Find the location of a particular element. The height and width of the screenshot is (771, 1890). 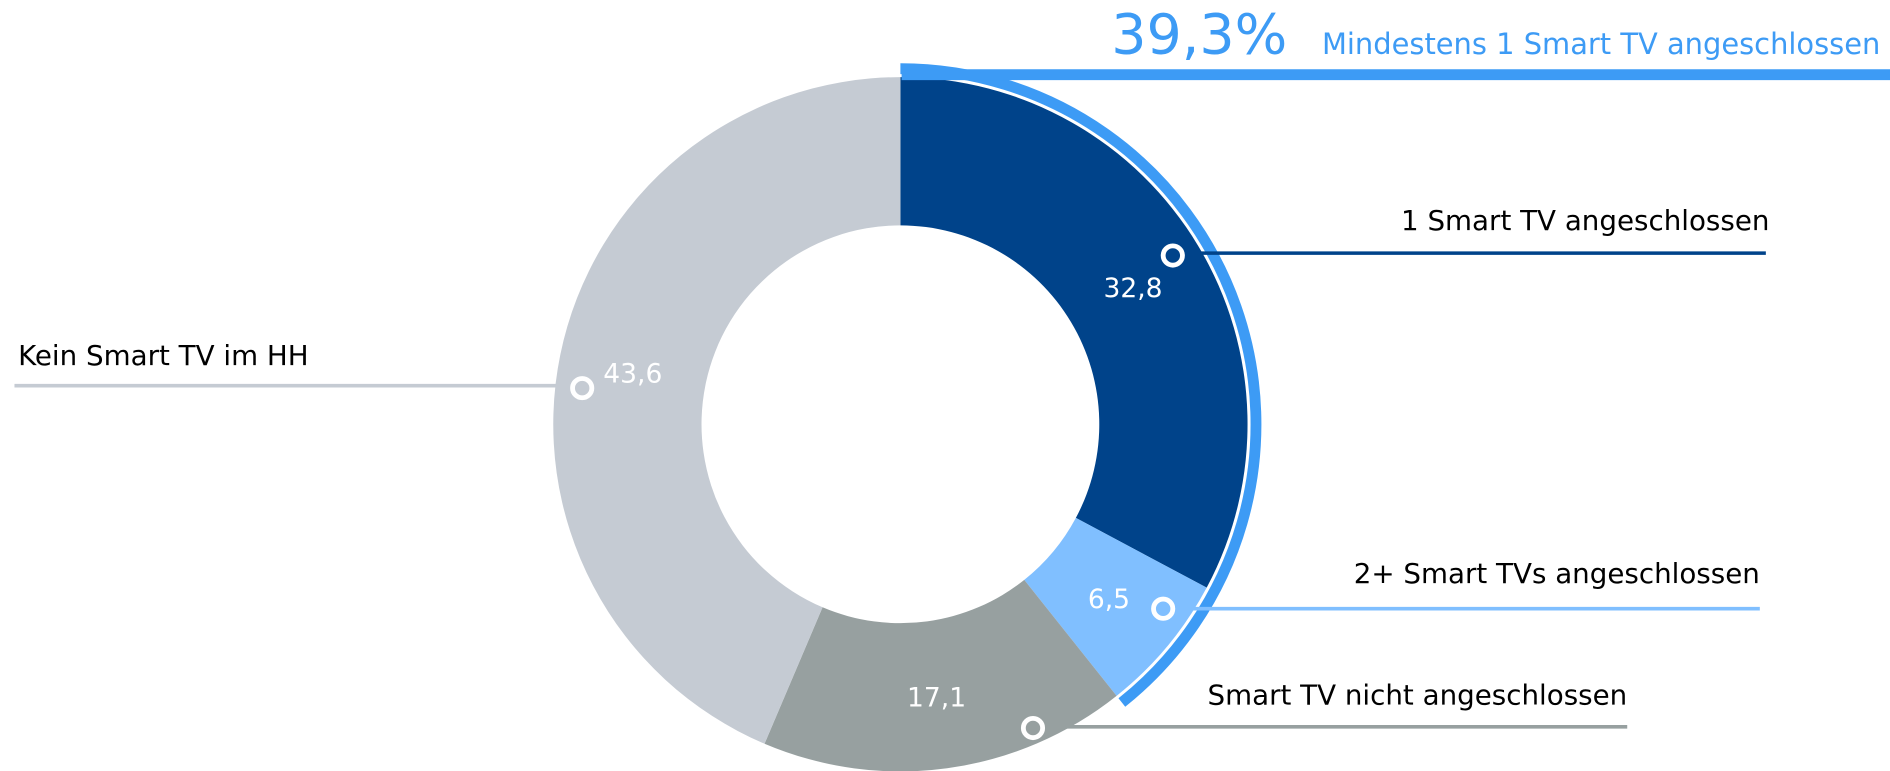

category-label: Smart TV nicht angeschlossen is located at coordinates (1417, 695).